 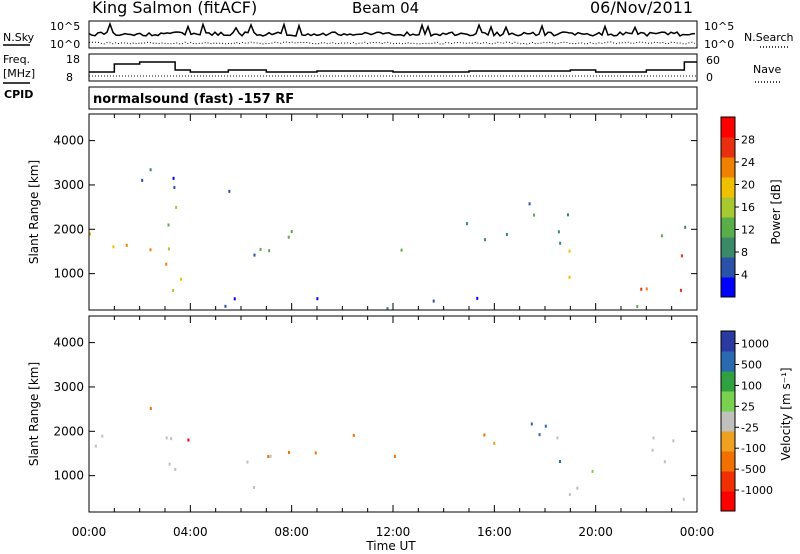 I want to click on noise-right-tick-top: 10^5, so click(x=719, y=26).